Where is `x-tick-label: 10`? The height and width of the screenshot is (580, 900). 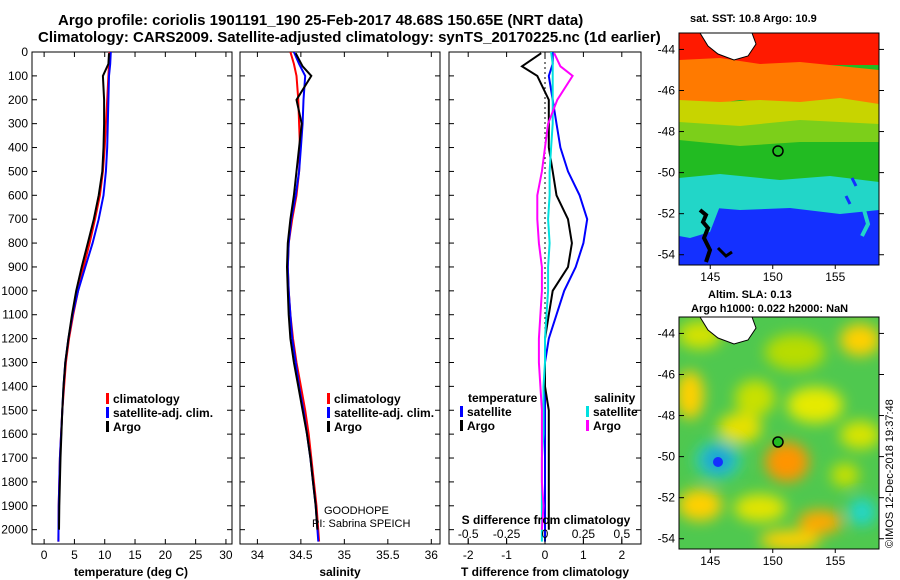
x-tick-label: 10 is located at coordinates (105, 555).